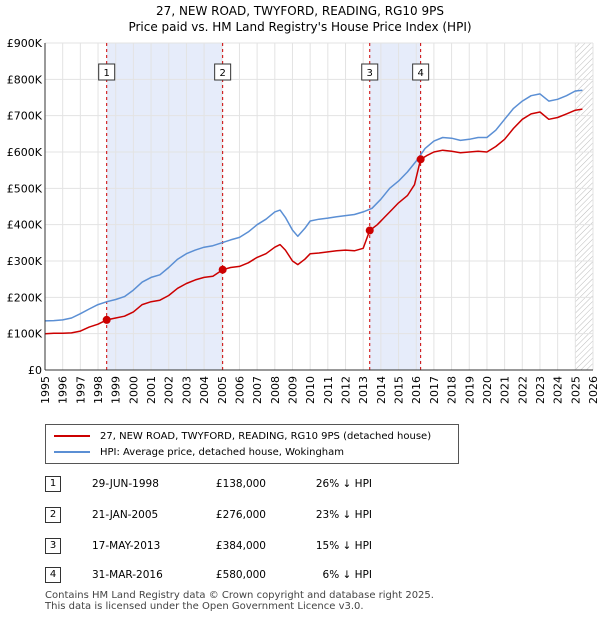  I want to click on y-tick-label: £200K, so click(25, 297).